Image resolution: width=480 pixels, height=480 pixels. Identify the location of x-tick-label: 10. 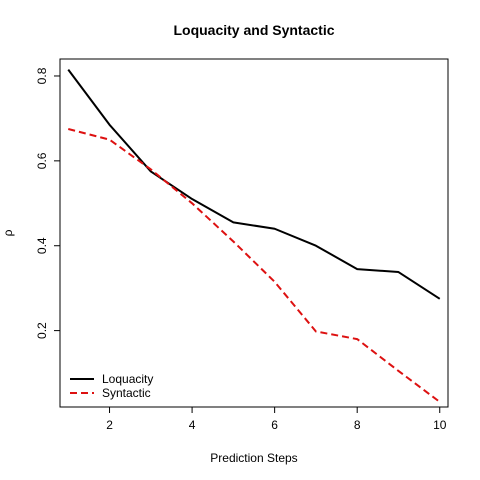
(440, 425).